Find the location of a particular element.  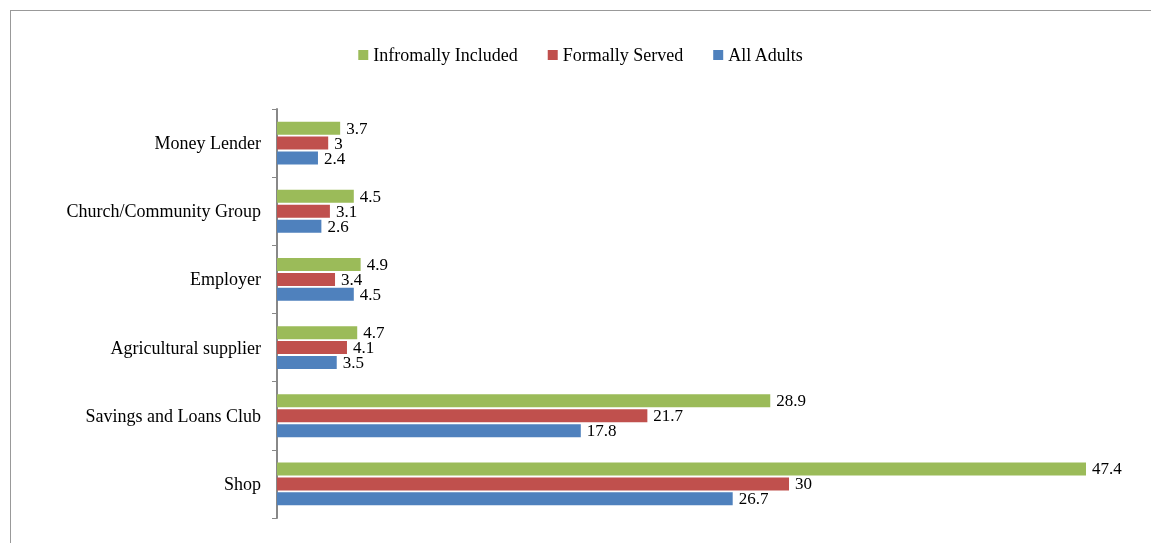

data-label: 4.9 is located at coordinates (377, 264).